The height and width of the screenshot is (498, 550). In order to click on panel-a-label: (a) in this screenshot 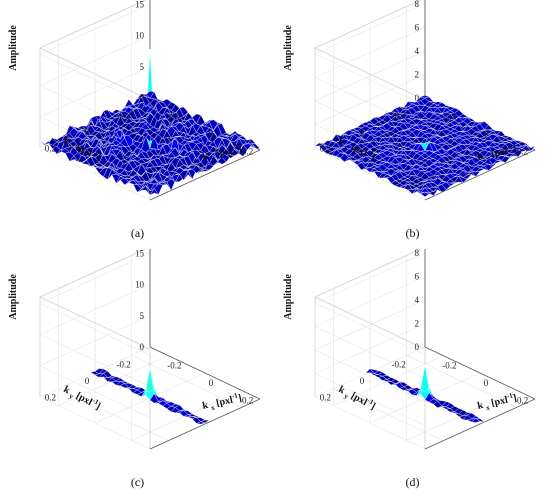, I will do `click(137, 233)`.